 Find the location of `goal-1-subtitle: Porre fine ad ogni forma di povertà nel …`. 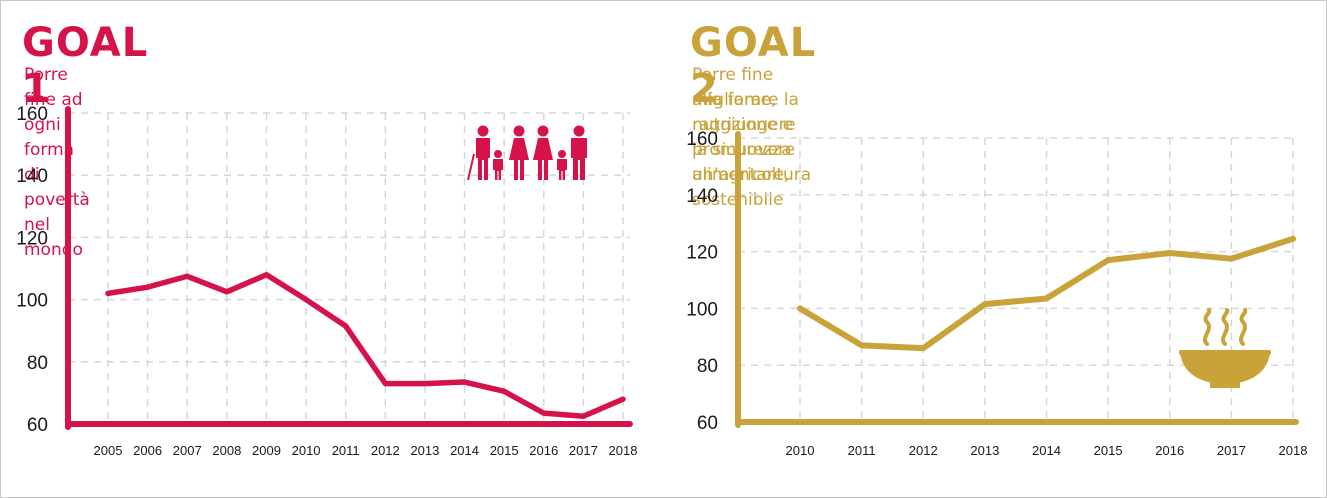

goal-1-subtitle: Porre fine ad ogni forma di povertà nel … is located at coordinates (57, 162).